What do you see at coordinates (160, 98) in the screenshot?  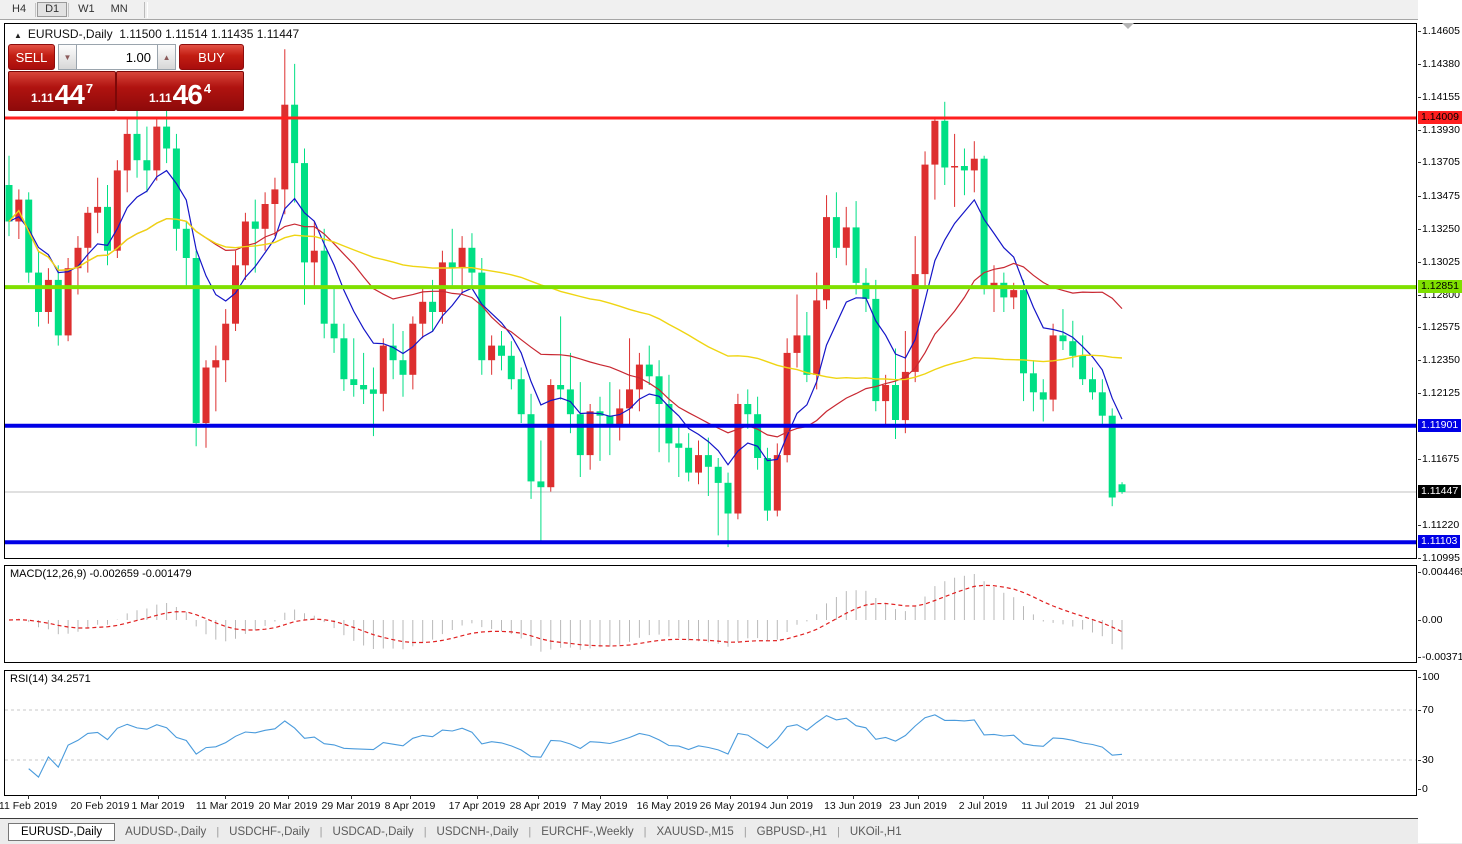 I see `ask-small: 1.11` at bounding box center [160, 98].